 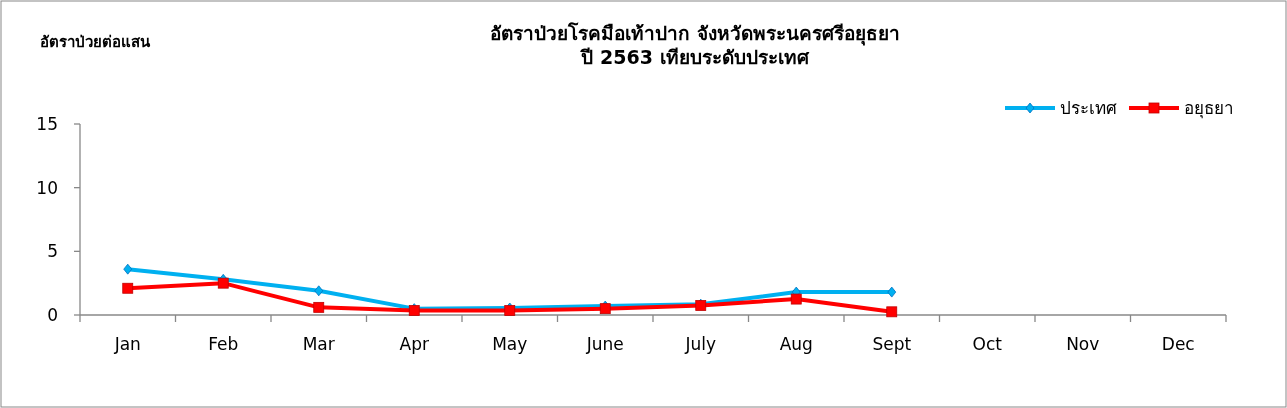 I want to click on x-tick-label: Nov, so click(x=1083, y=344).